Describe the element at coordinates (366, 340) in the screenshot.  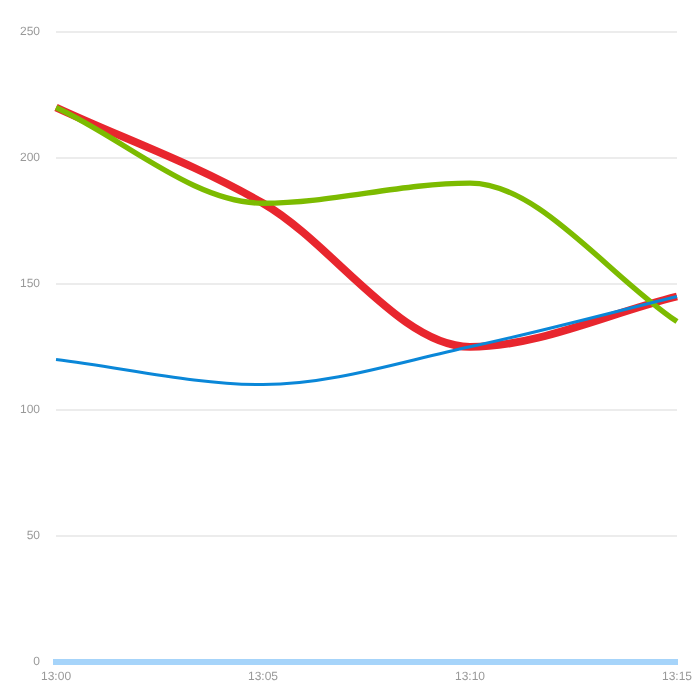
I see `line-series` at that location.